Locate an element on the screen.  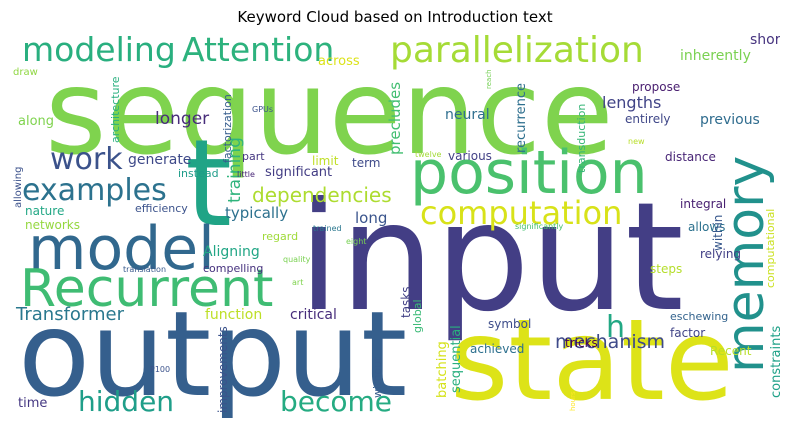
word-nature: nature is located at coordinates (45, 211).